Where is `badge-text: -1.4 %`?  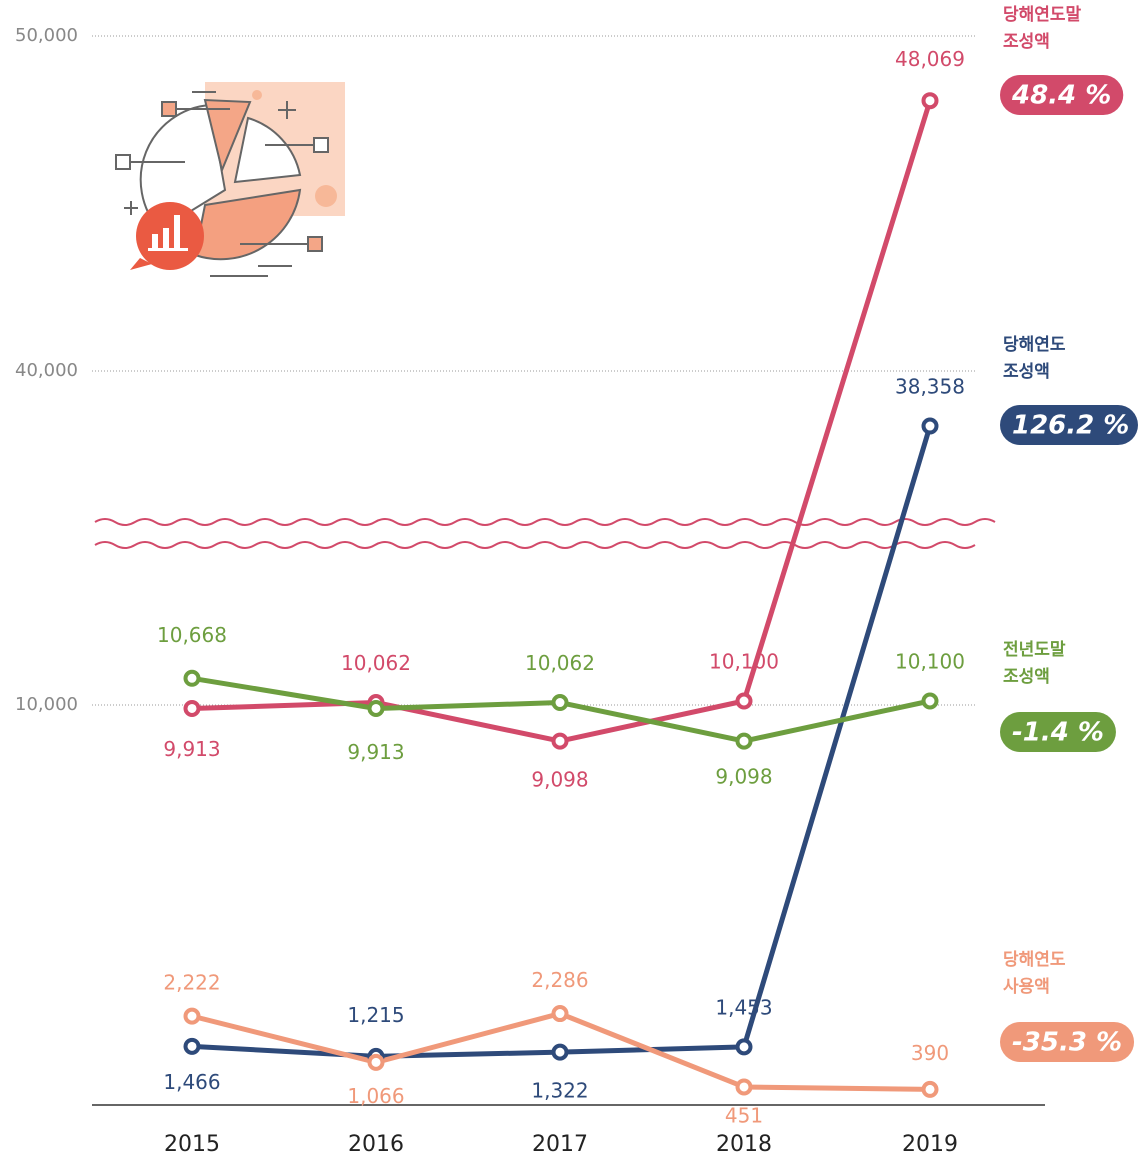 badge-text: -1.4 % is located at coordinates (1058, 733).